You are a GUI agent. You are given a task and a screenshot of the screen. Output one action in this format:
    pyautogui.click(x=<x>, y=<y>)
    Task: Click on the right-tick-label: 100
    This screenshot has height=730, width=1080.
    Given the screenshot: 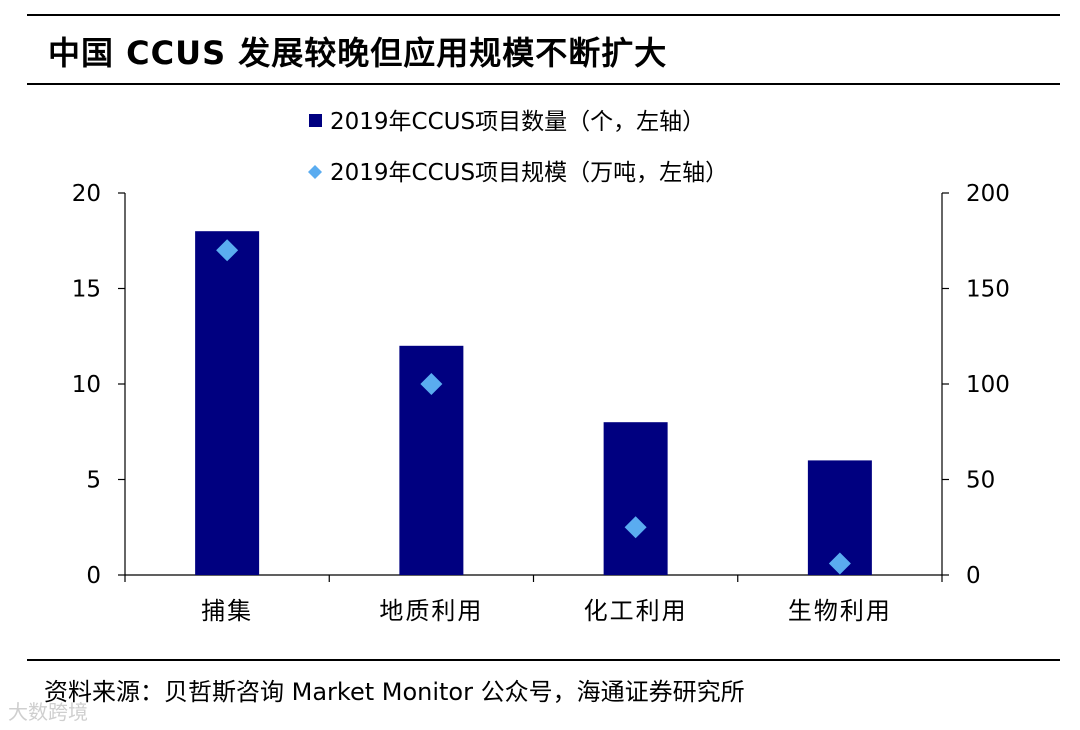 What is the action you would take?
    pyautogui.click(x=988, y=385)
    